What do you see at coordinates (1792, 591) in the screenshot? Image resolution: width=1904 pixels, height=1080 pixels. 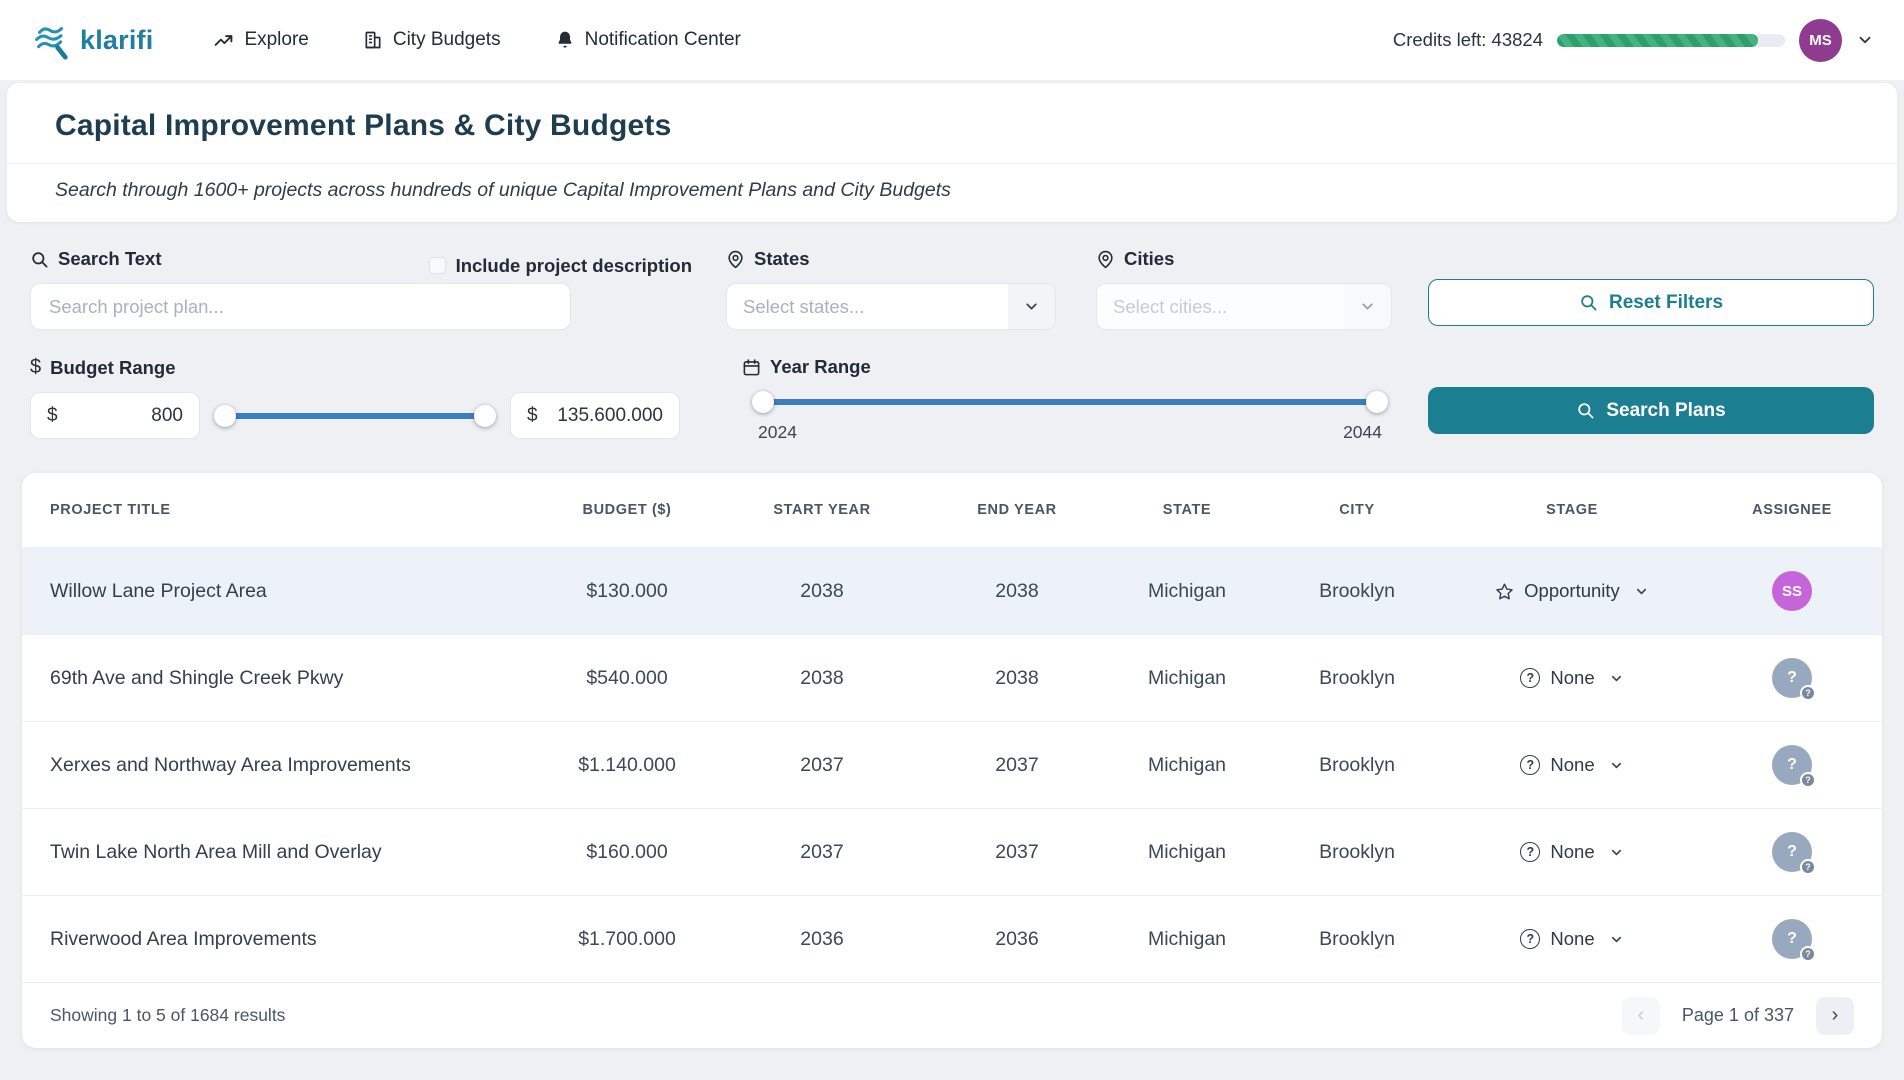 I see `assignee-avatar: SS ?` at bounding box center [1792, 591].